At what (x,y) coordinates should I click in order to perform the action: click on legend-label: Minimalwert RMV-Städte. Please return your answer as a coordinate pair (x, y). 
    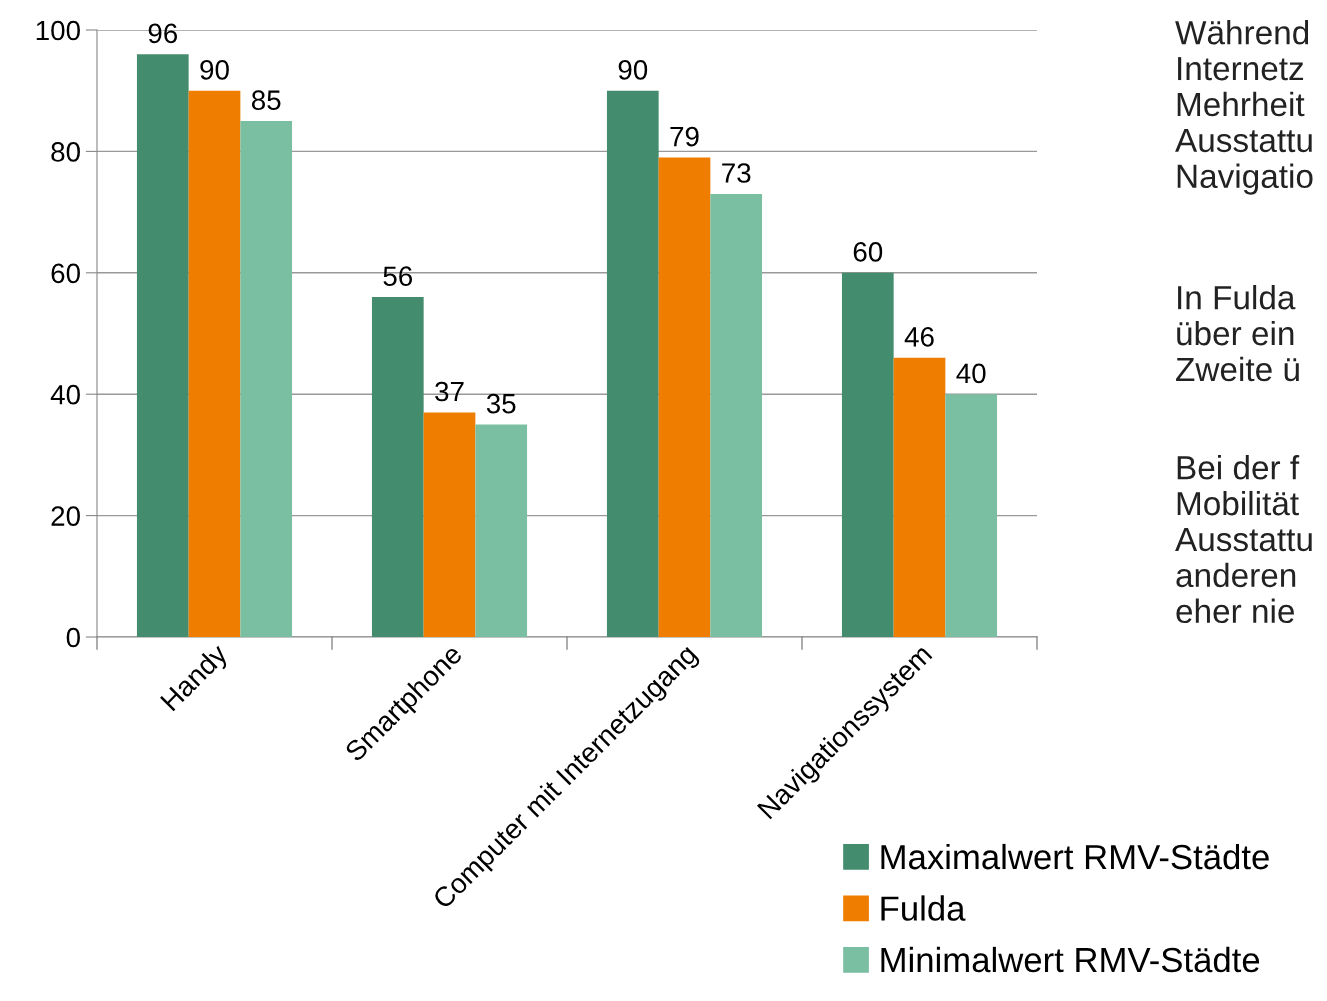
    Looking at the image, I should click on (1070, 959).